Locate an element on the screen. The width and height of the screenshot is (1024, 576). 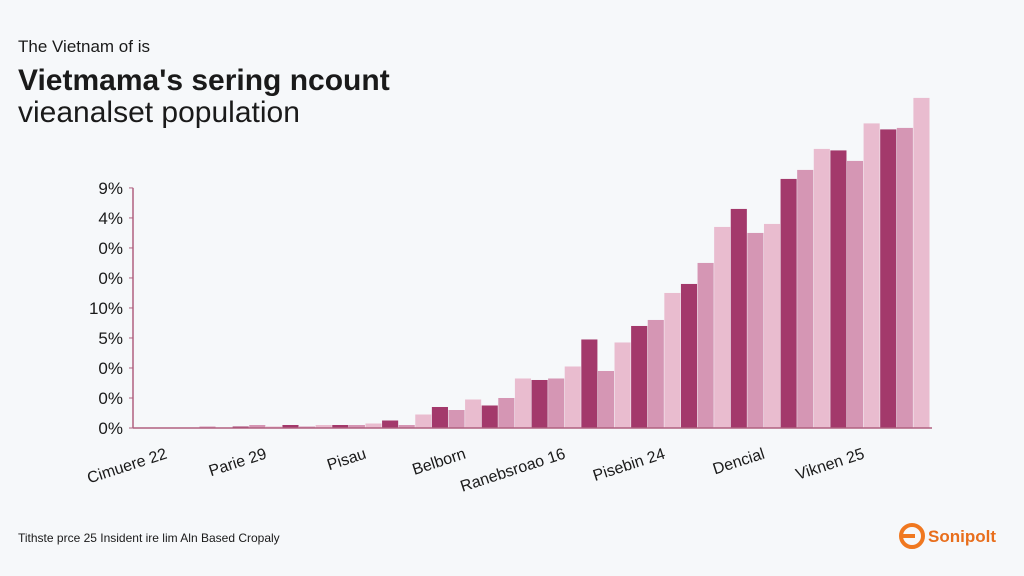
chart-title: vieanalset population is located at coordinates (159, 112).